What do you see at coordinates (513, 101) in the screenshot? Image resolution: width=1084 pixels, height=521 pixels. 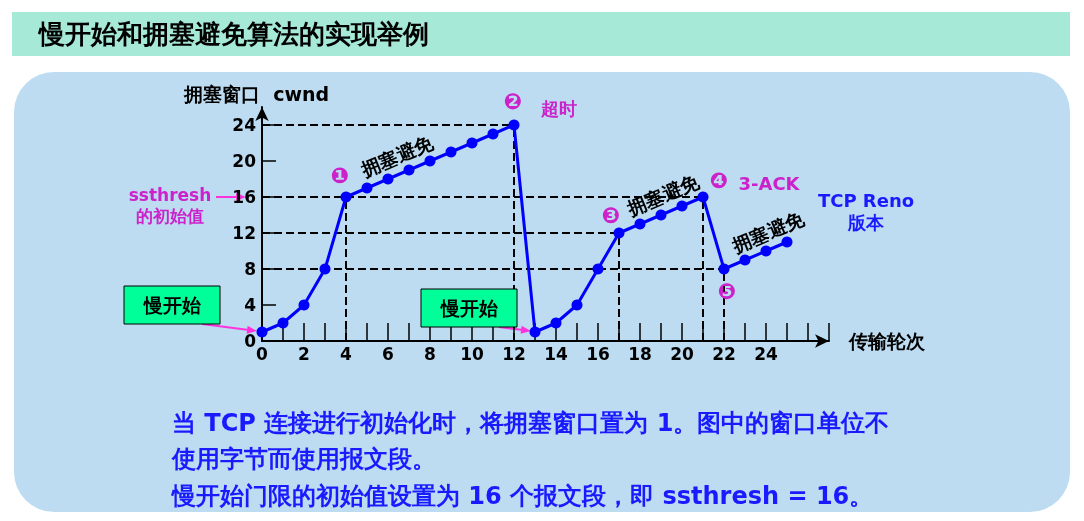 I see `annotation: ❷` at bounding box center [513, 101].